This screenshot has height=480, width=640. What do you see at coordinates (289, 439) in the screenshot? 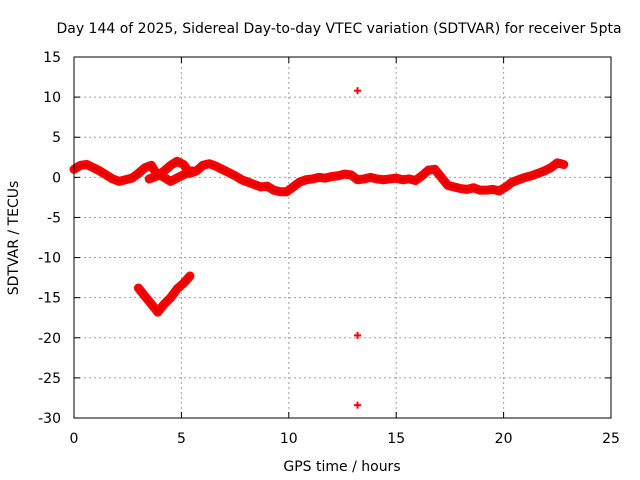
I see `x-tick-label: 10` at bounding box center [289, 439].